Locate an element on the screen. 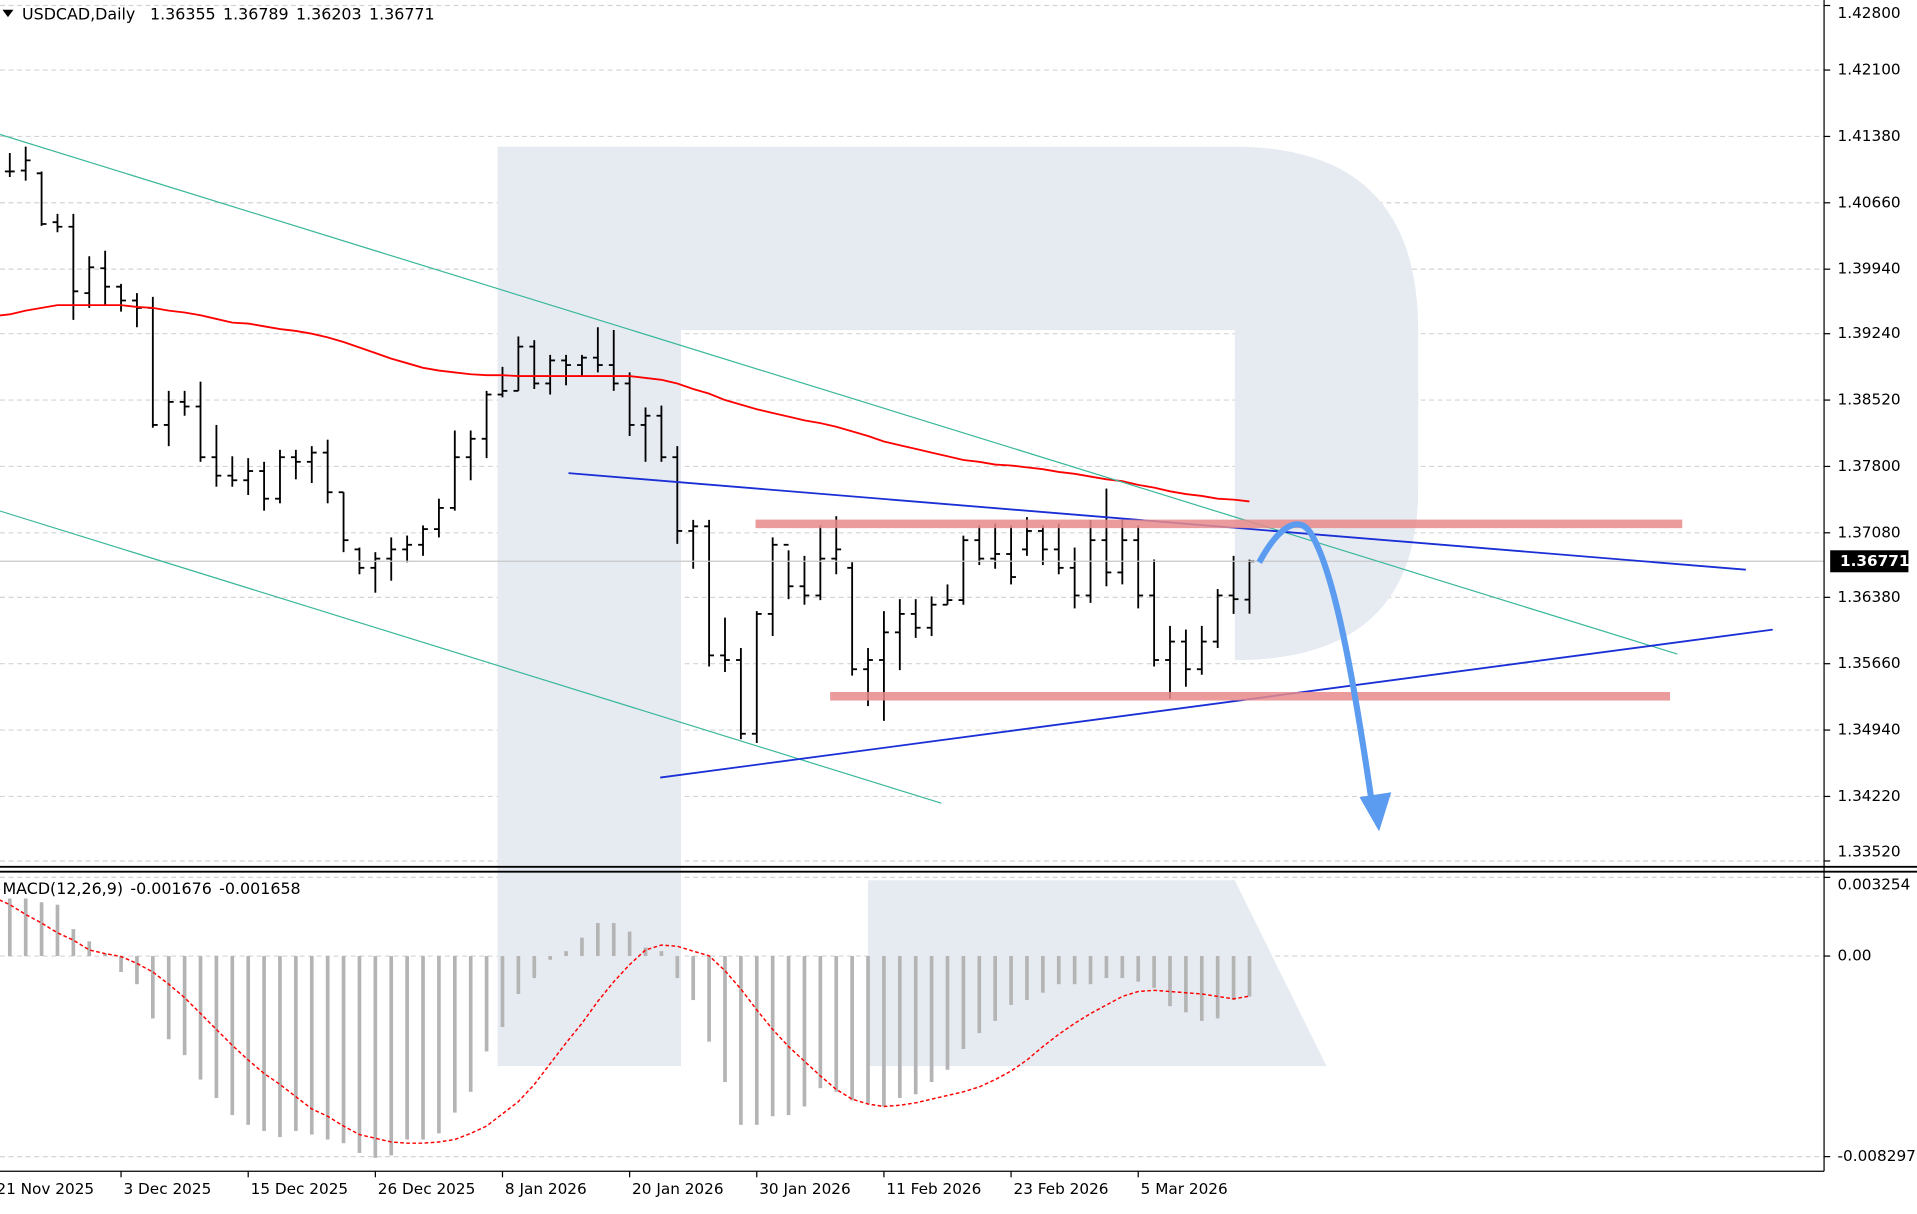 This screenshot has width=1917, height=1214. last-close: 1.36771 is located at coordinates (402, 13).